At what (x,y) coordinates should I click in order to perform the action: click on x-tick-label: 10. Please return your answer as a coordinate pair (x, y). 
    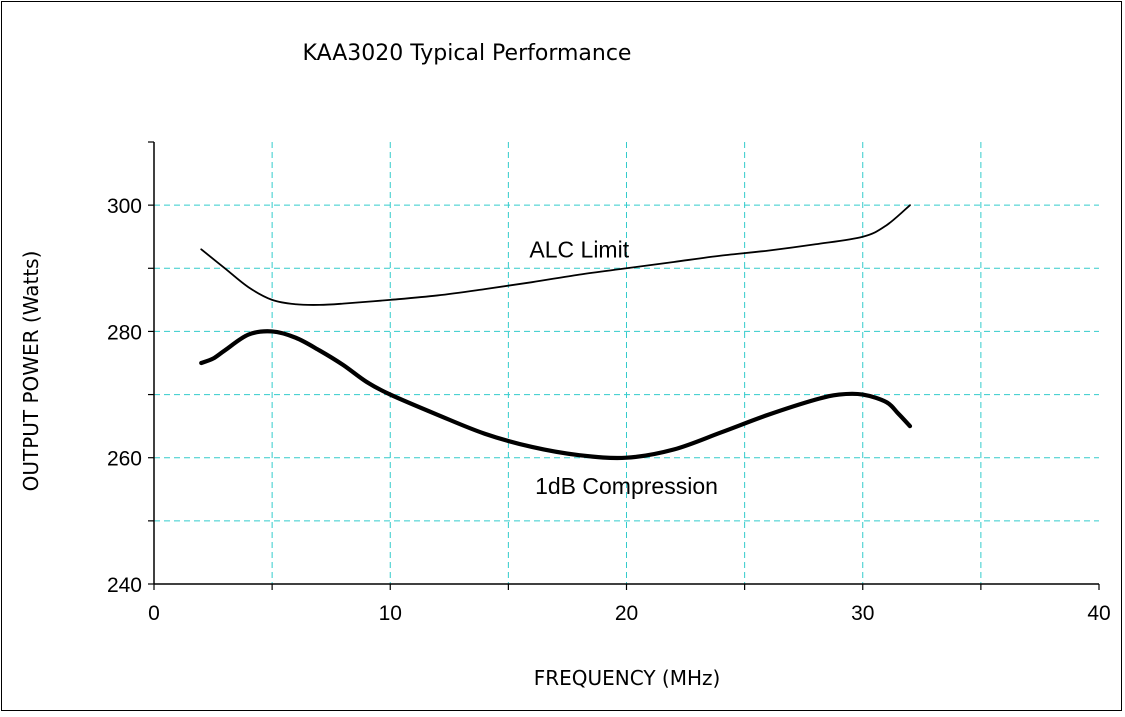
    Looking at the image, I should click on (390, 613).